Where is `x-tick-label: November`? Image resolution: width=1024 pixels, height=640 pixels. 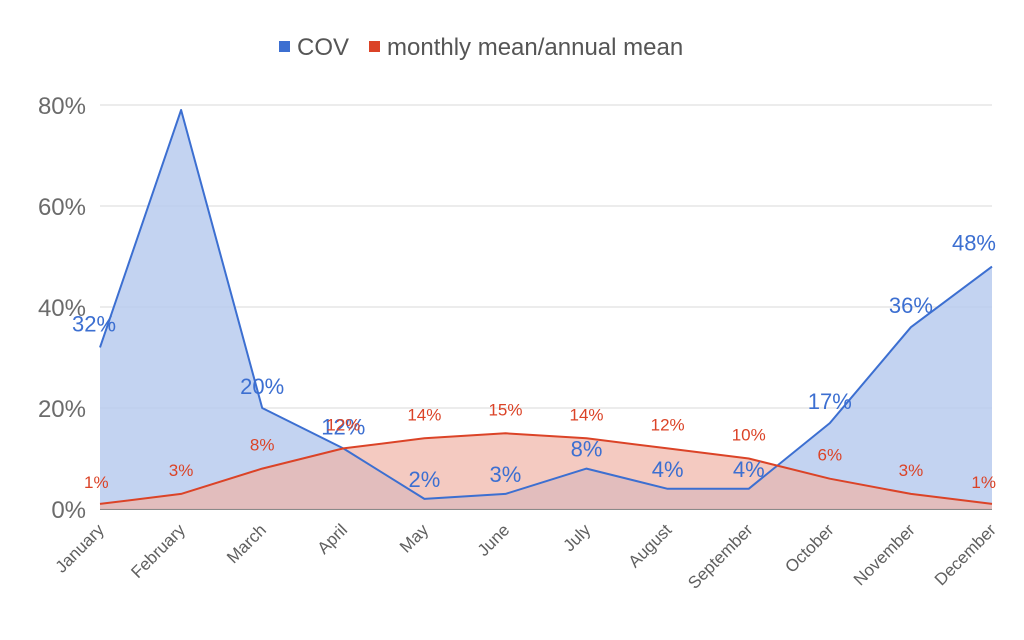
x-tick-label: November is located at coordinates (884, 554).